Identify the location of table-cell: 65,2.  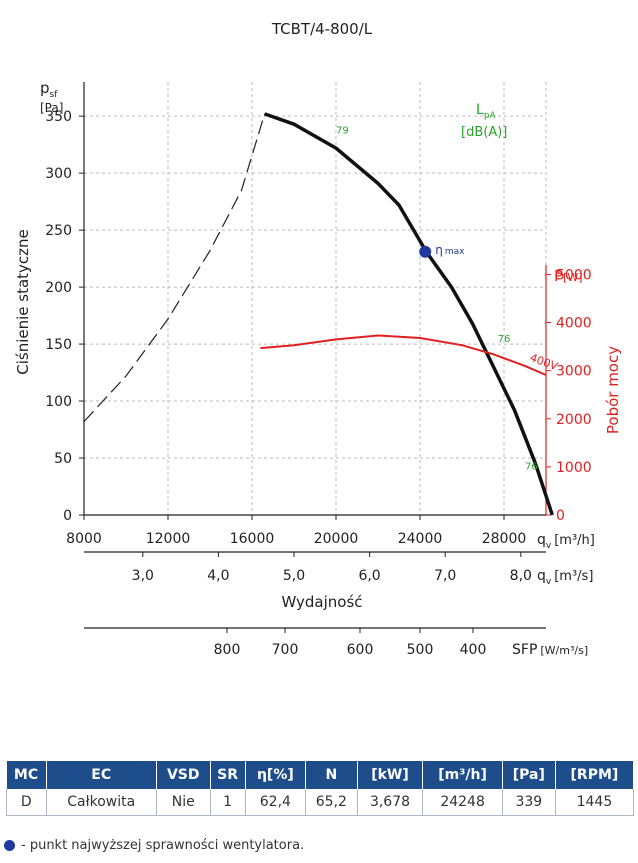
(331, 802).